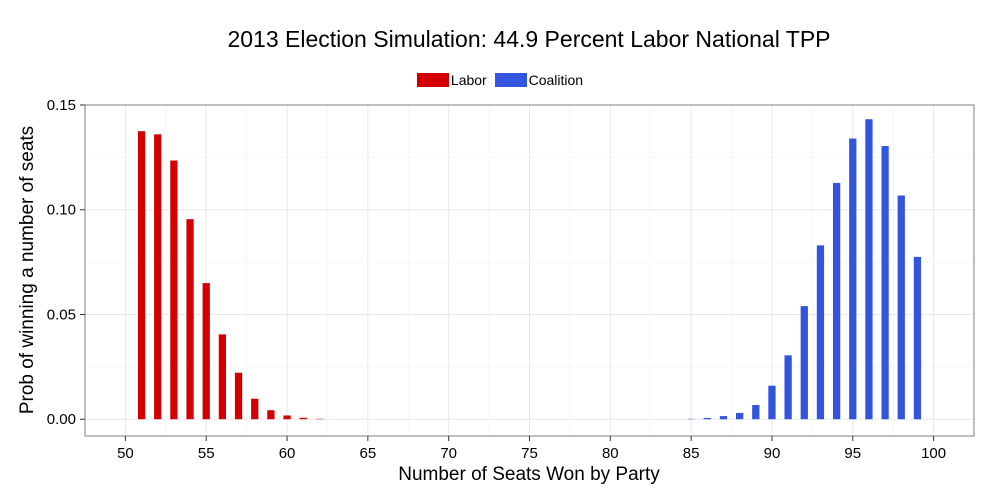 This screenshot has width=1000, height=500. What do you see at coordinates (206, 453) in the screenshot?
I see `x-tick-label: 55` at bounding box center [206, 453].